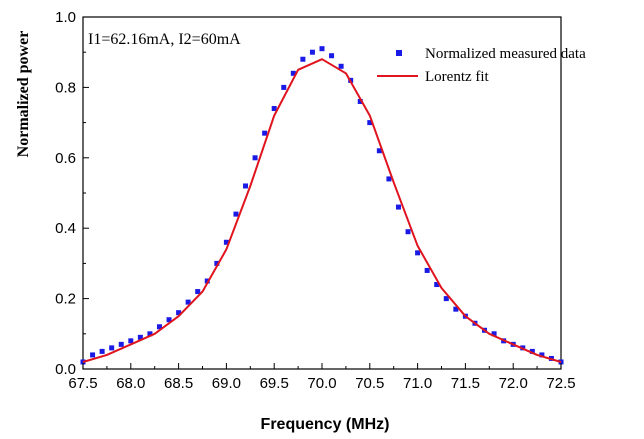 This screenshot has width=644, height=439. I want to click on y-axis-title: Normalized power, so click(23, 94).